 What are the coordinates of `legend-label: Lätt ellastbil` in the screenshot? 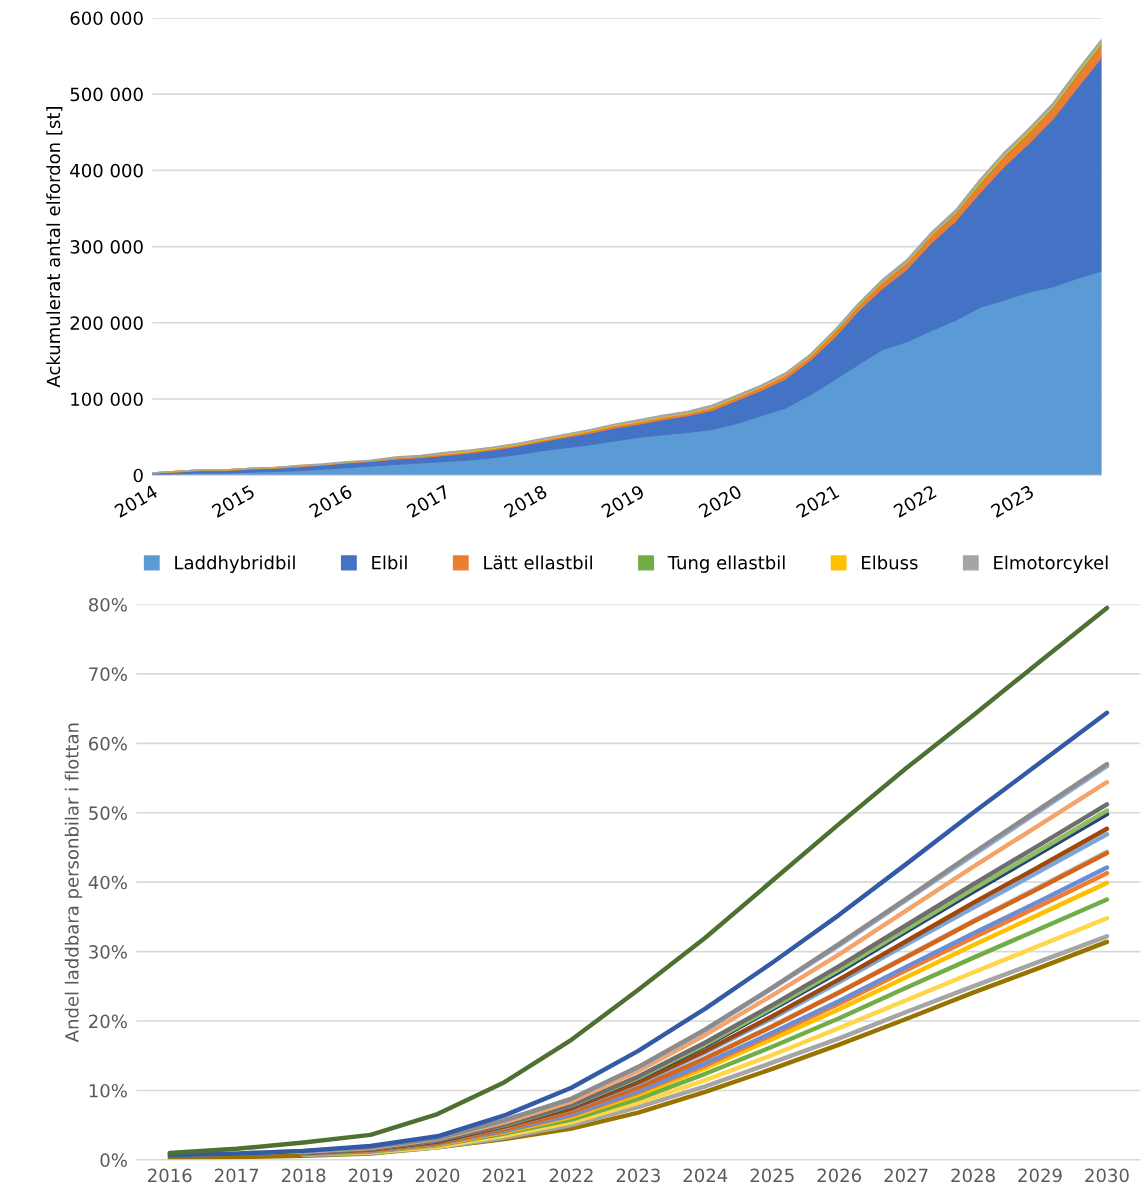 It's located at (538, 562).